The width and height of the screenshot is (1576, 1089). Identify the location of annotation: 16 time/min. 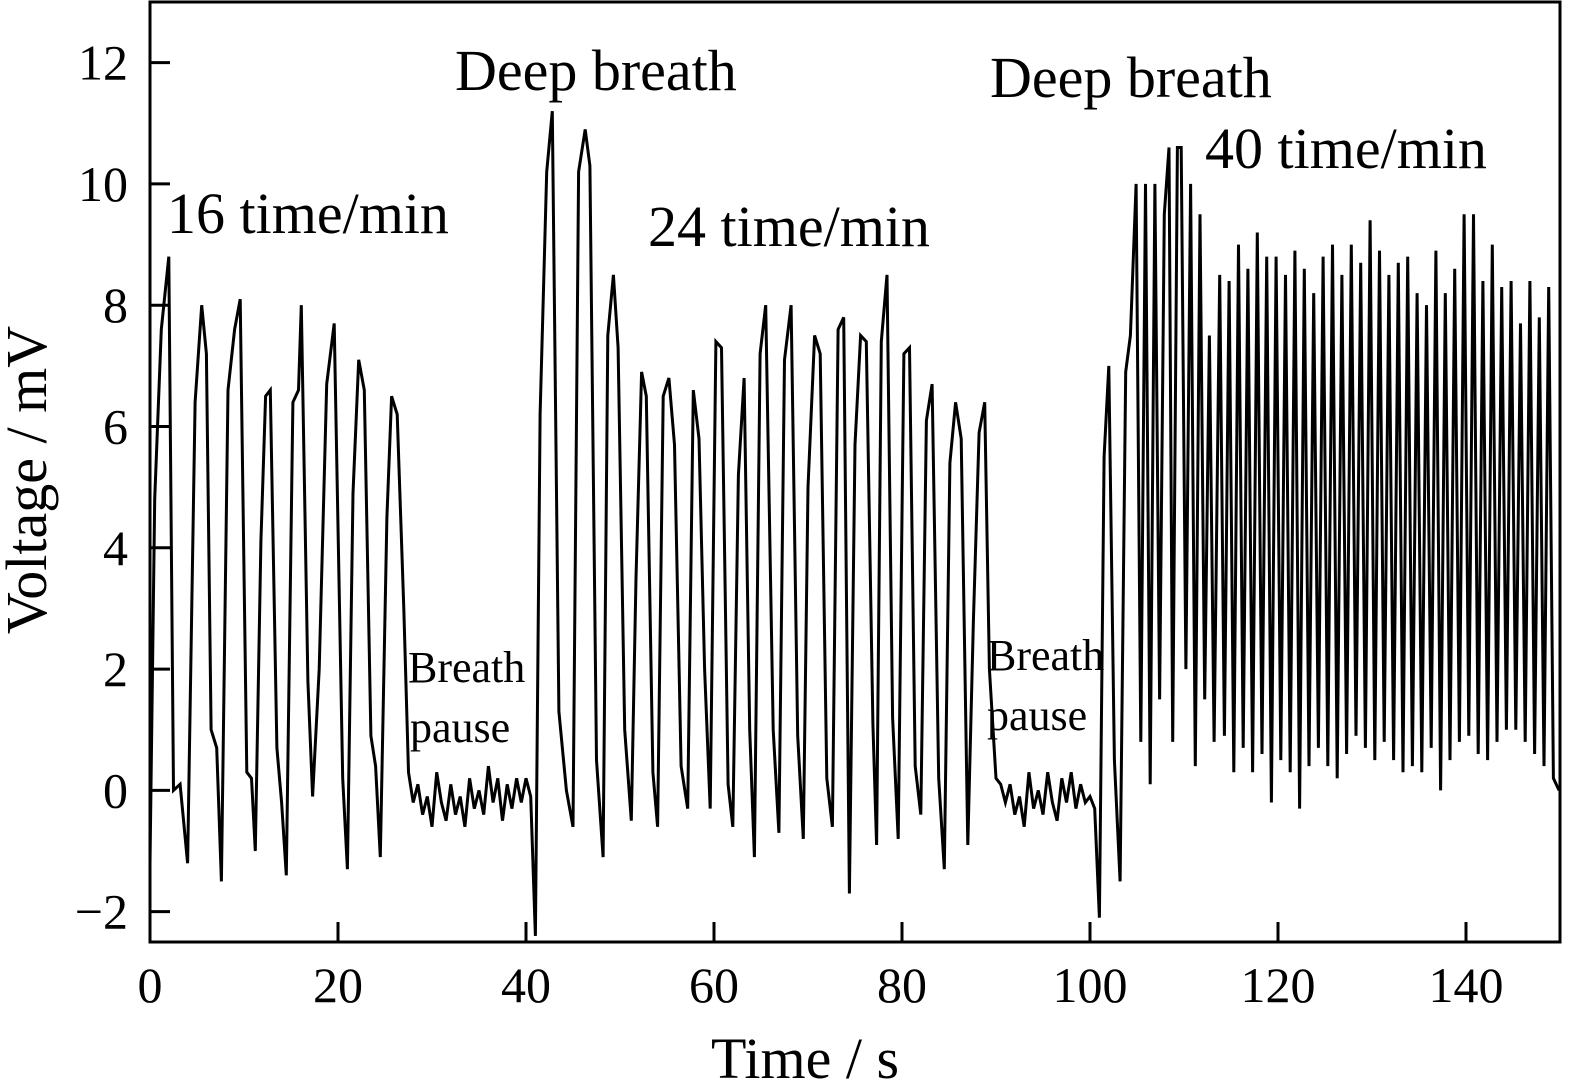
(308, 213).